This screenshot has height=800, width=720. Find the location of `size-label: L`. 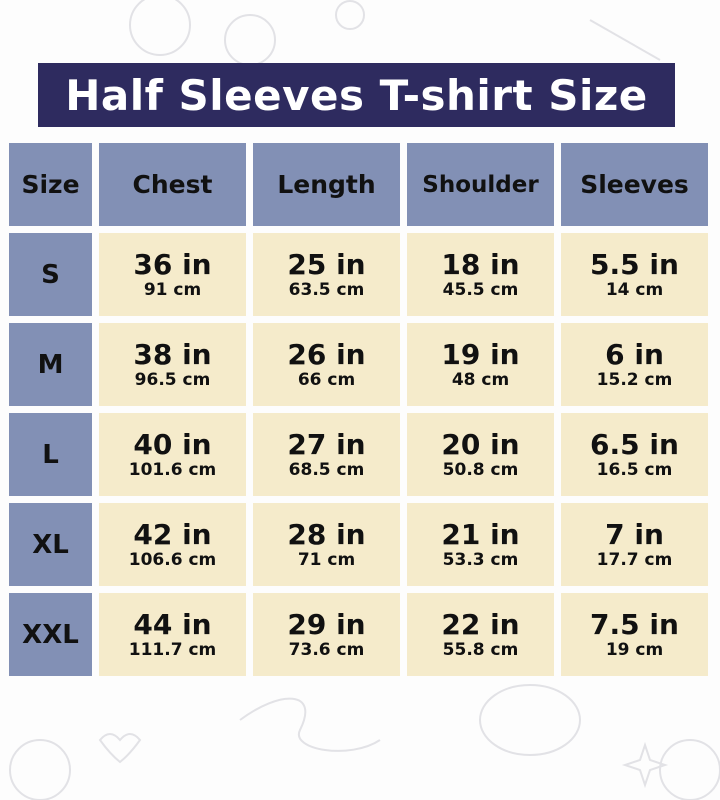

size-label: L is located at coordinates (50, 454).